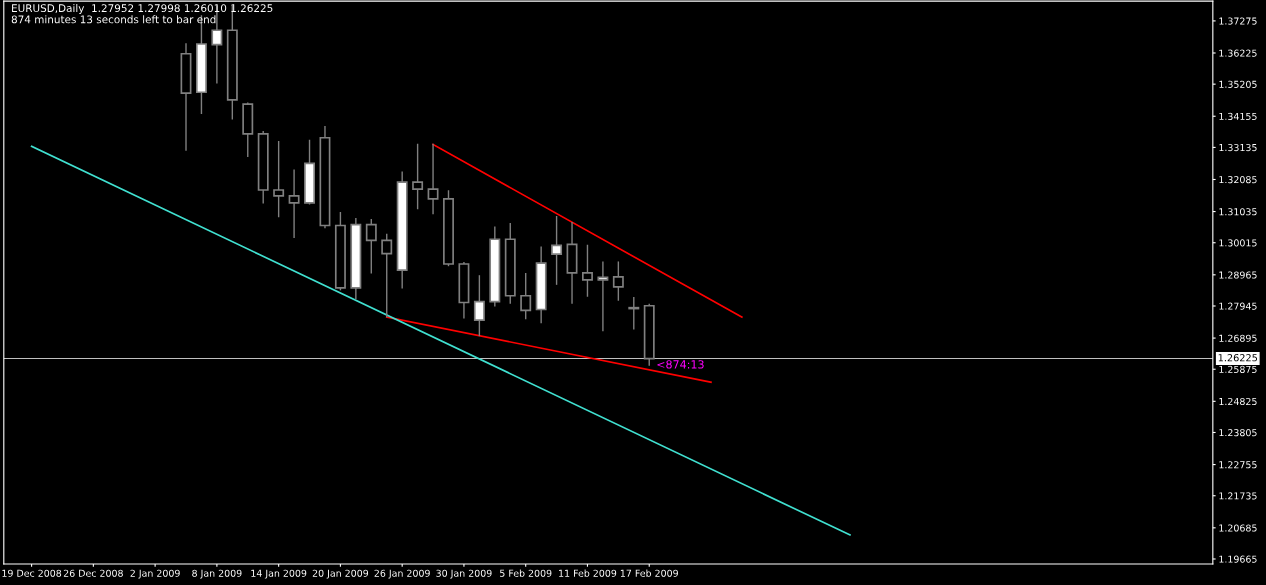 This screenshot has height=585, width=1266. What do you see at coordinates (1238, 275) in the screenshot?
I see `y-tick-label: 1.28965` at bounding box center [1238, 275].